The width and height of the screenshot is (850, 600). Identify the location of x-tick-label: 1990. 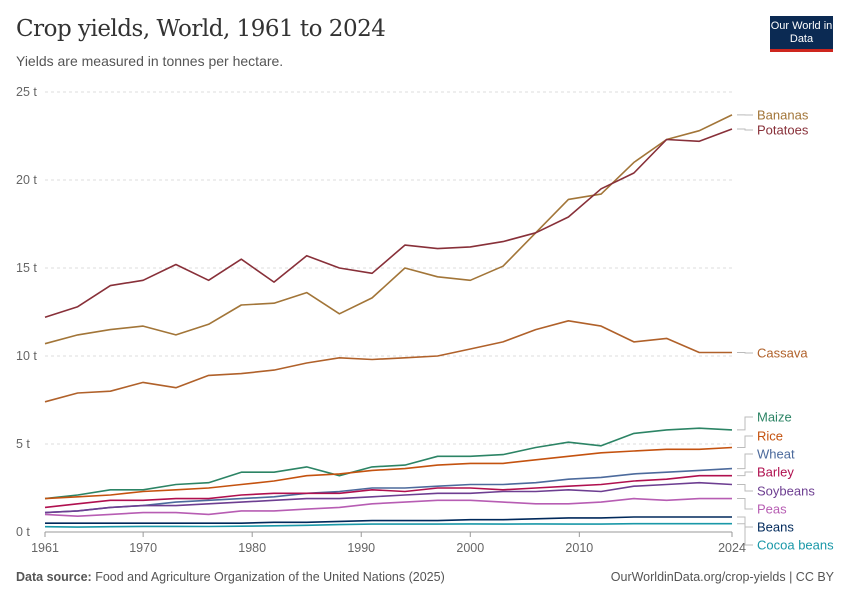
(361, 548).